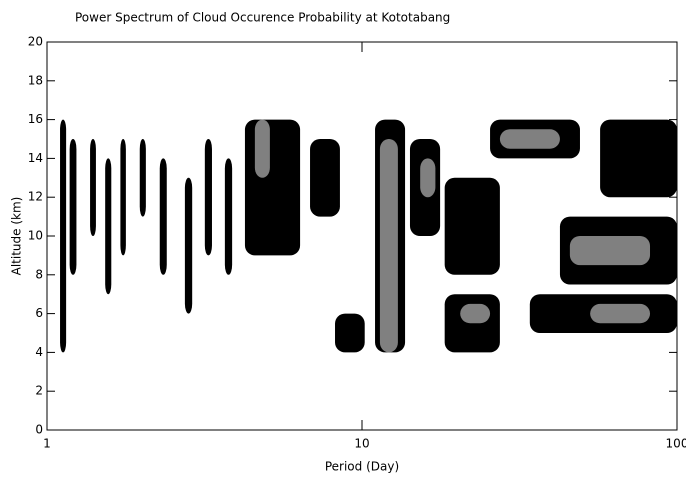 The image size is (686, 483). I want to click on y-tick-label: 18, so click(35, 80).